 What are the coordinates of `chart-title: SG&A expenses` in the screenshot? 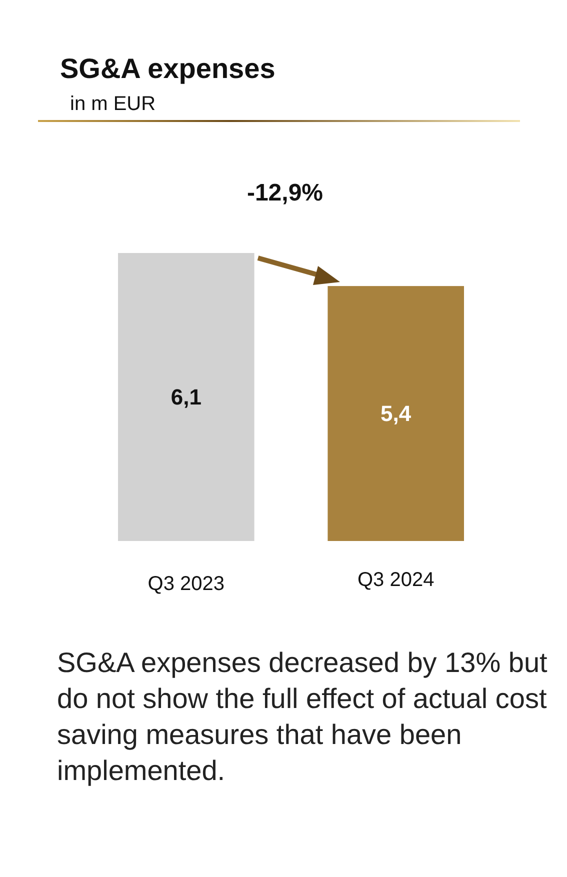 It's located at (168, 68).